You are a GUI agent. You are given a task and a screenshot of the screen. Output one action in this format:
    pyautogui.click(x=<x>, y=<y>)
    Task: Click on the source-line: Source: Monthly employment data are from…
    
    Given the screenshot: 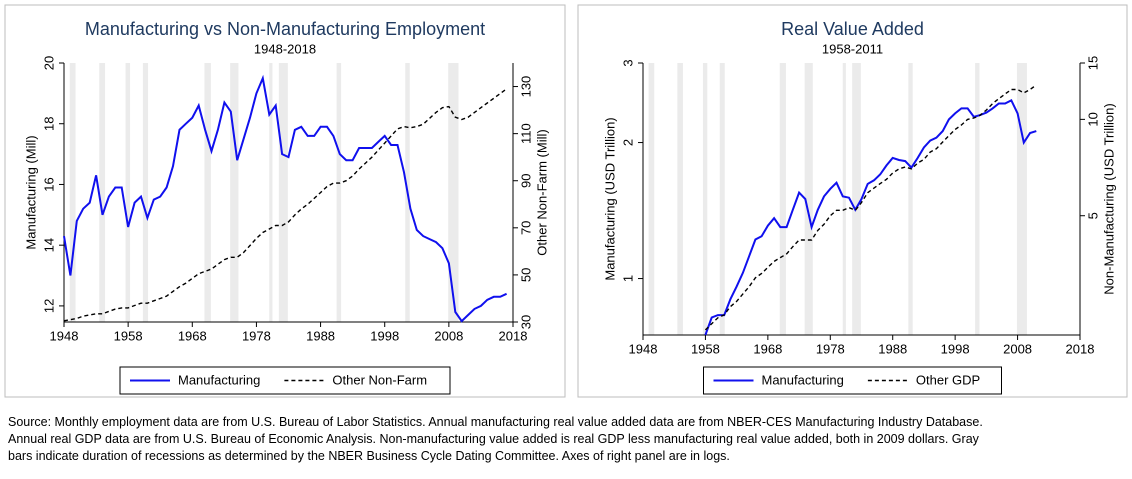 What is the action you would take?
    pyautogui.click(x=495, y=422)
    